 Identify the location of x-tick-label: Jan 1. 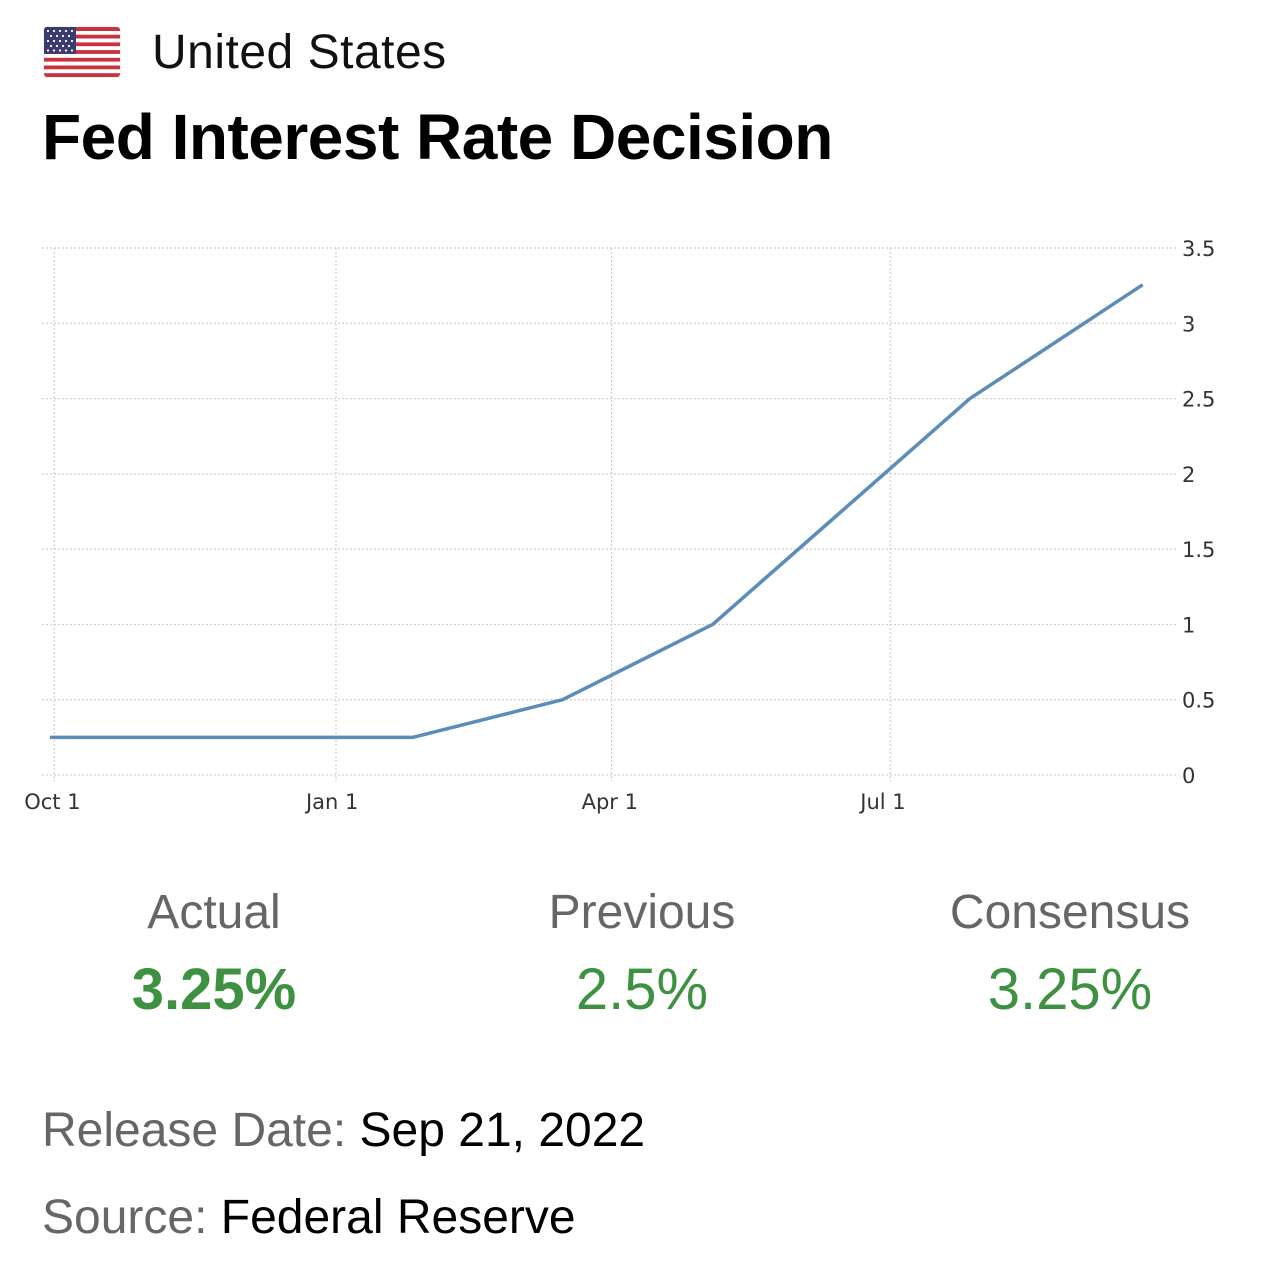
(331, 802).